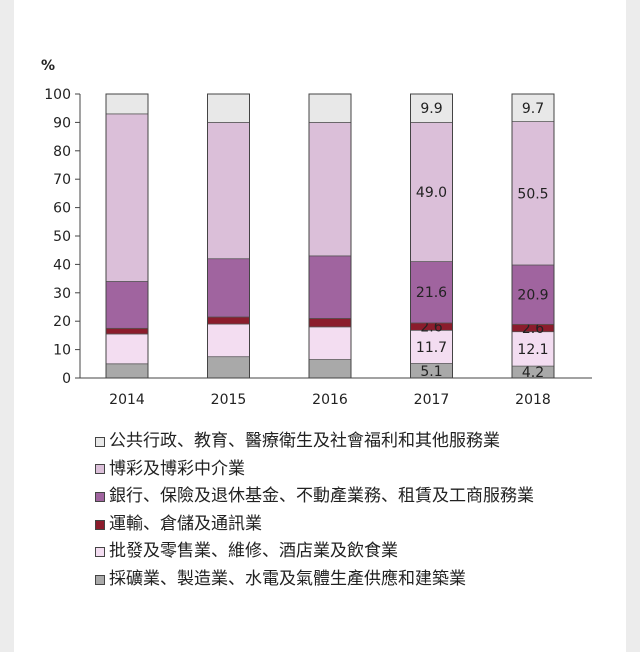 This screenshot has width=640, height=652. Describe the element at coordinates (229, 400) in the screenshot. I see `x-tick-label: 2015` at that location.